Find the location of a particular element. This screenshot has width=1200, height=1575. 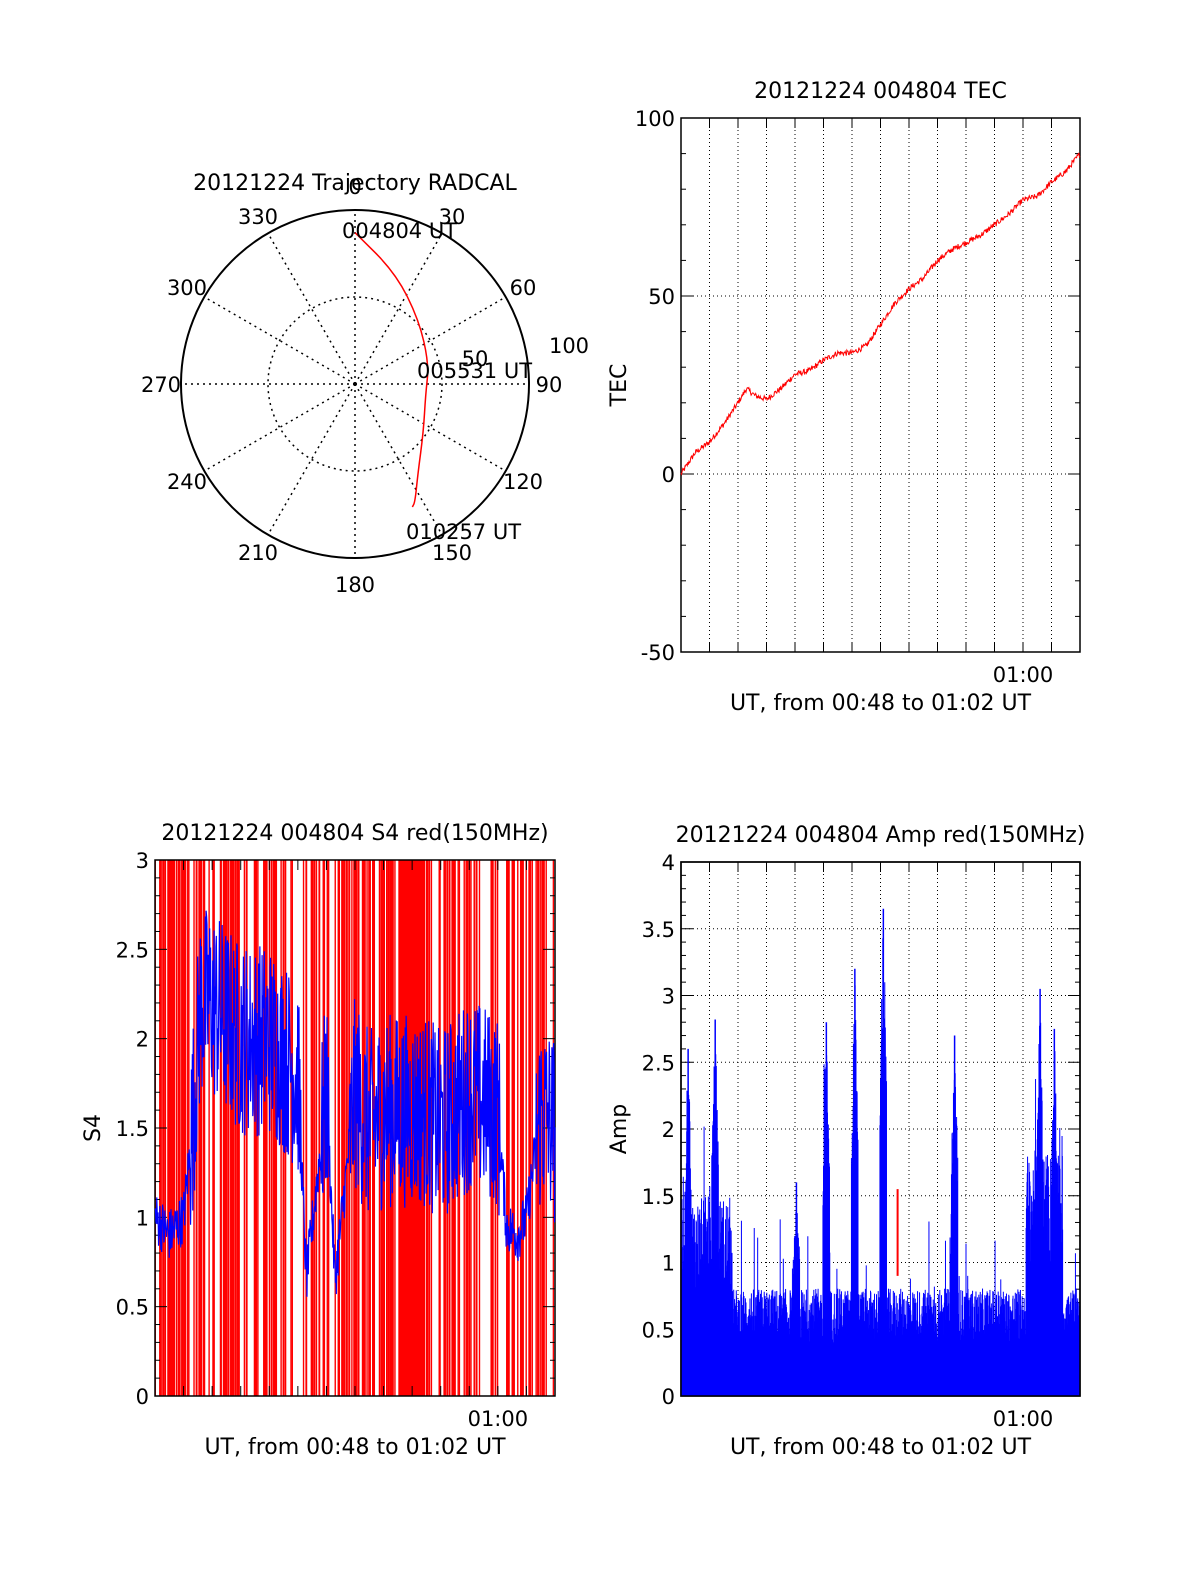

amp-ytick-label: 3 is located at coordinates (668, 997).